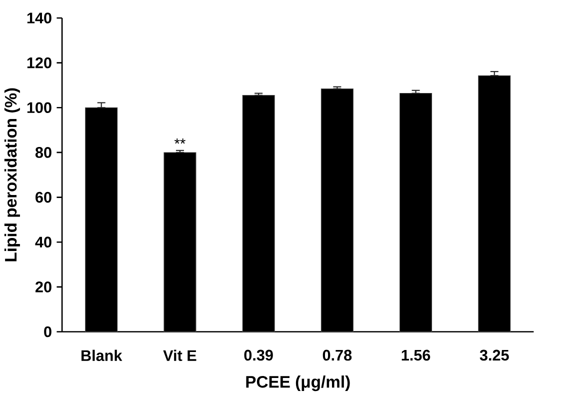  I want to click on x-tick-label: 3.25, so click(494, 355).